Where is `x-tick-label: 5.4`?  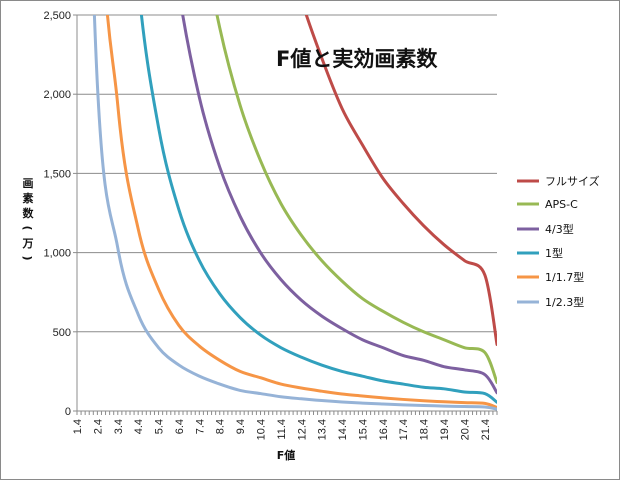
x-tick-label: 5.4 is located at coordinates (160, 426).